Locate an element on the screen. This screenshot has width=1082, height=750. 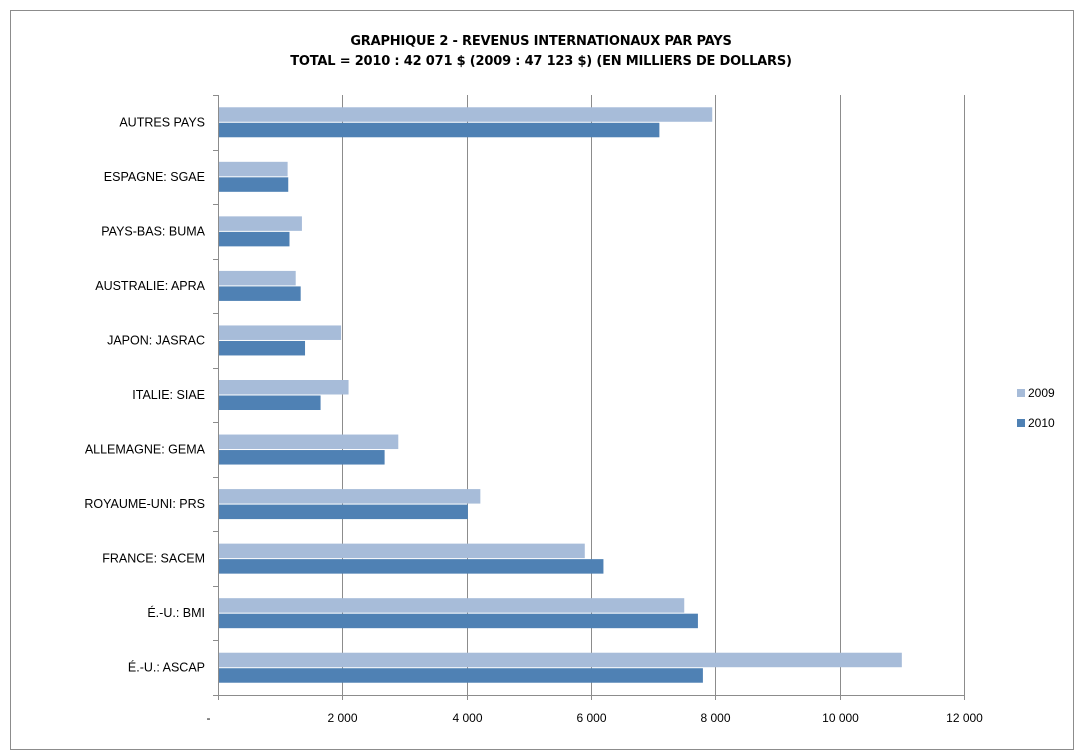
category-label: JAPON: JASRAC is located at coordinates (156, 340).